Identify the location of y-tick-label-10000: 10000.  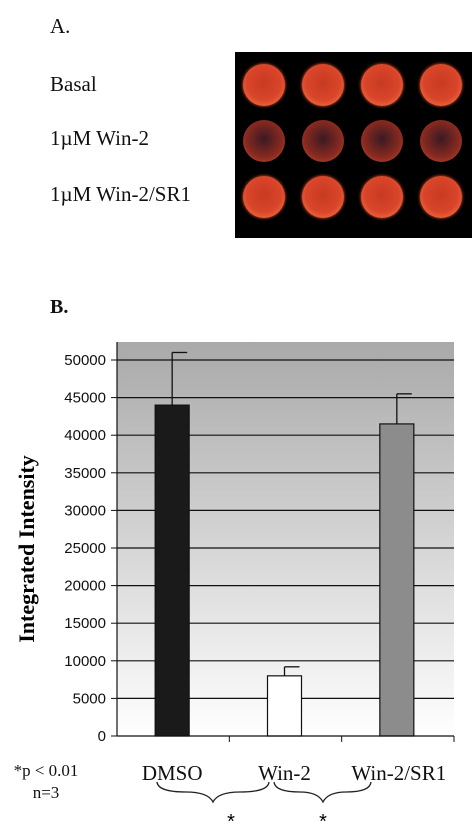
(85, 661).